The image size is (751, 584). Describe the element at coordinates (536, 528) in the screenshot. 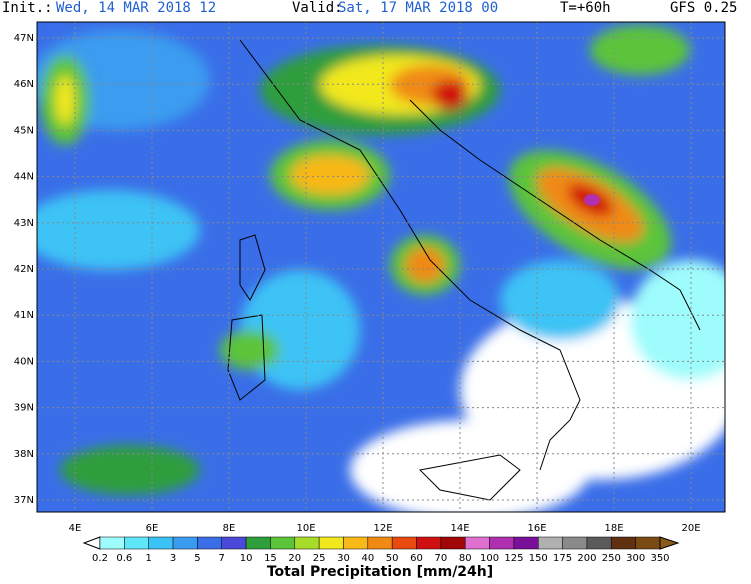

I see `lon-label: 16E` at that location.